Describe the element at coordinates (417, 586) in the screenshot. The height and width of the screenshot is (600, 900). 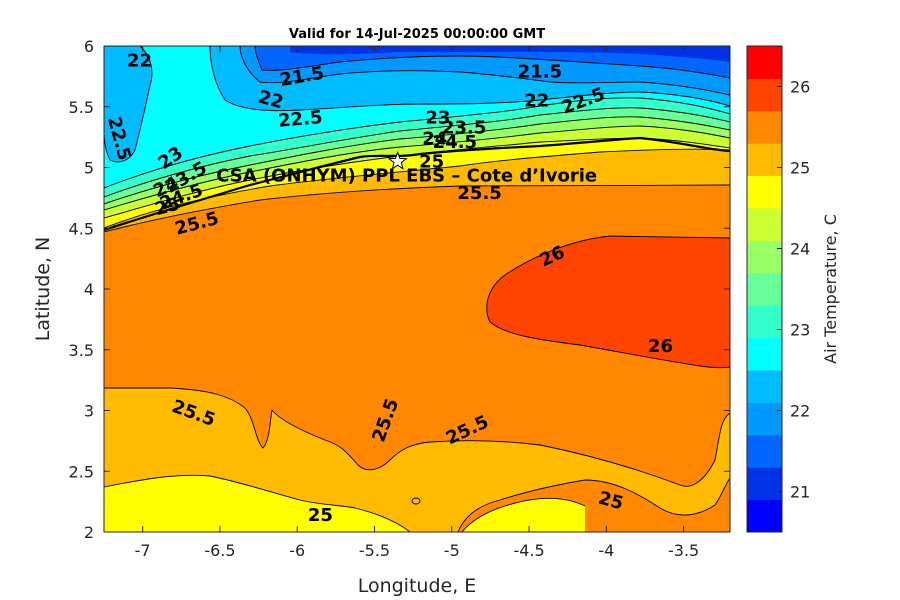
I see `x-axis-label: Longitude, E` at that location.